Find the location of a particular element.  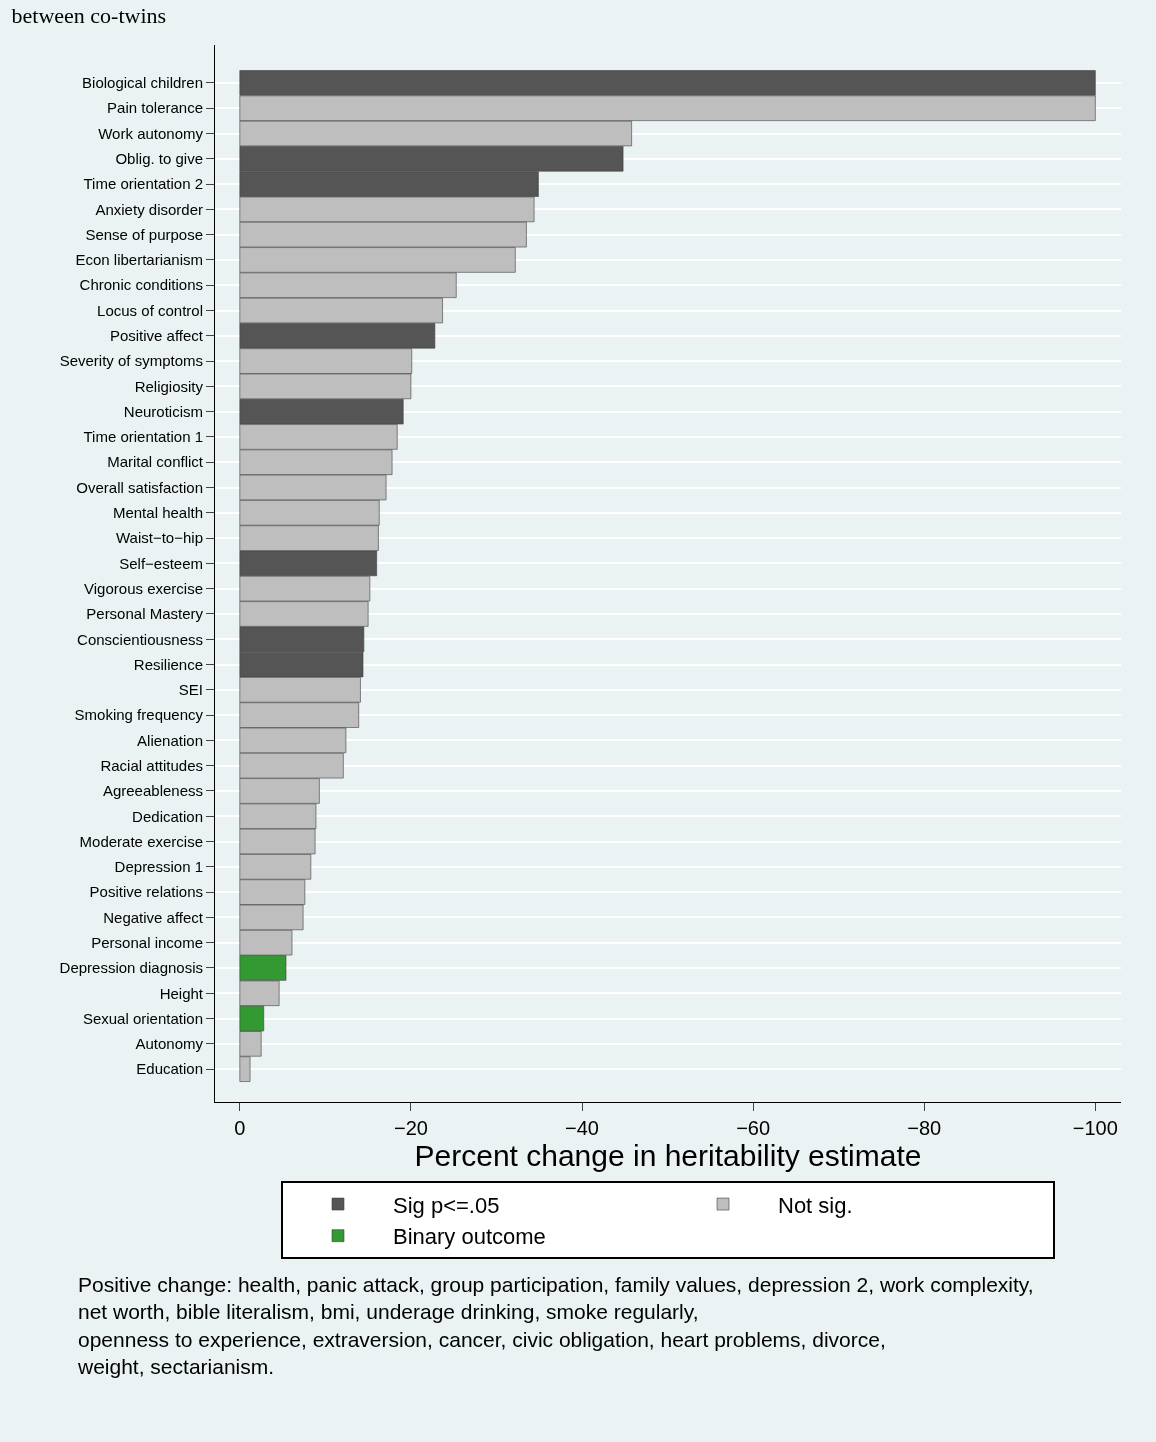

y-tick-label: Sense of purpose is located at coordinates (144, 234).